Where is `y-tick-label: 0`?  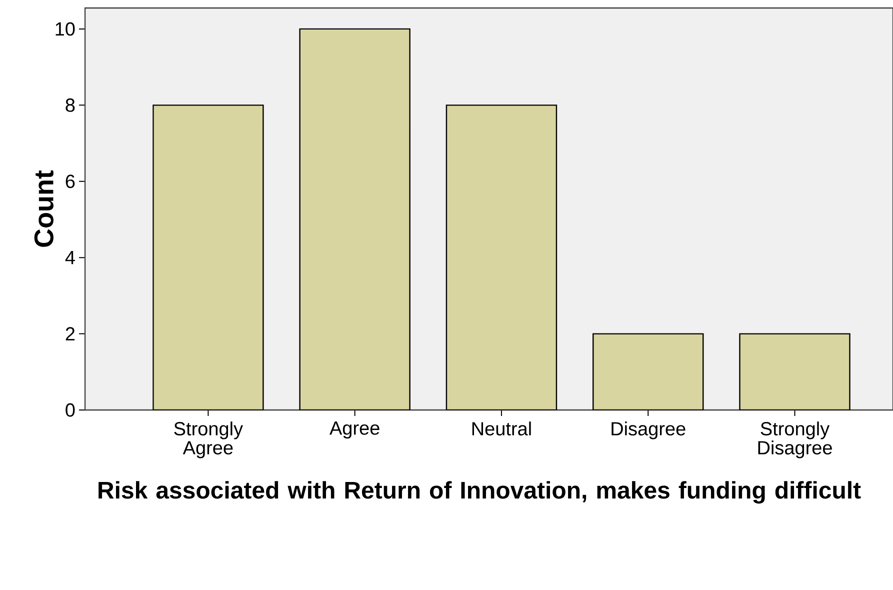
y-tick-label: 0 is located at coordinates (70, 410).